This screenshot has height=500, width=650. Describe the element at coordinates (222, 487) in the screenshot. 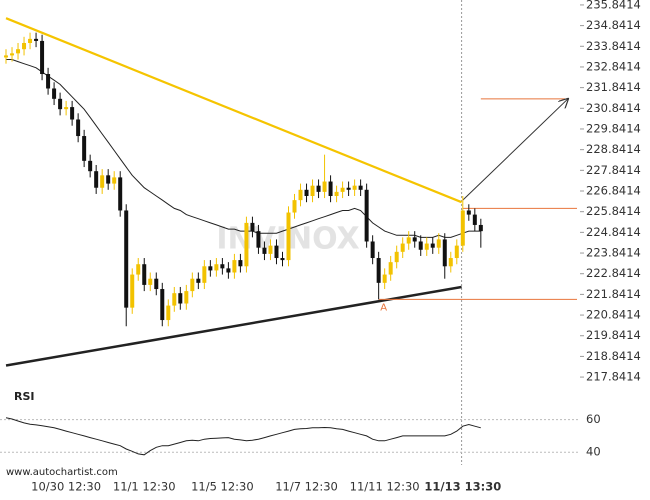

I see `x-tick-label: 11/5 12:30` at that location.